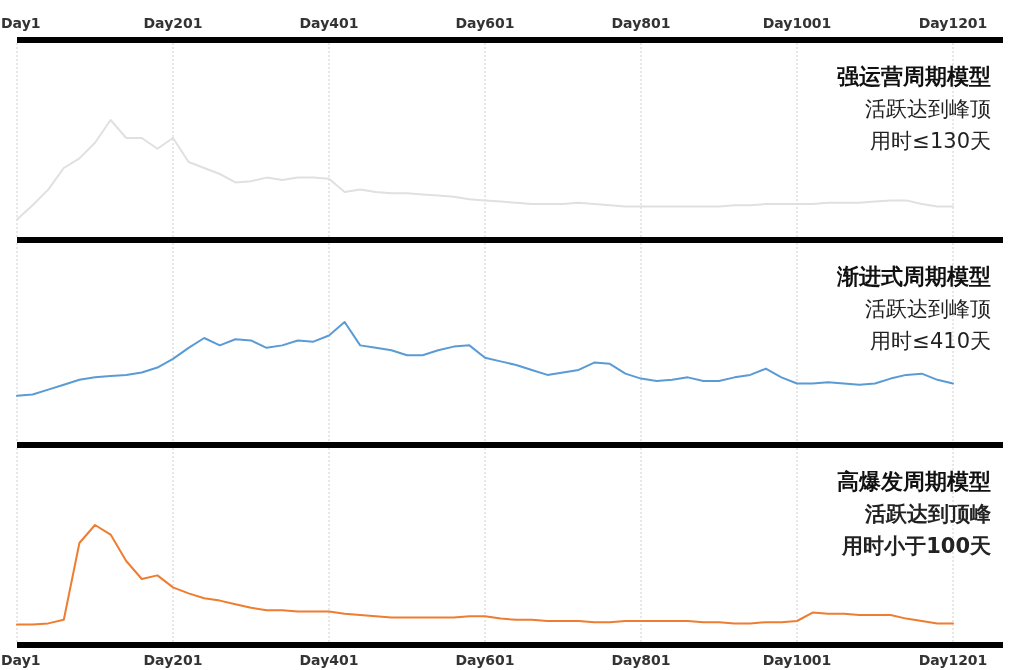 Image resolution: width=1011 pixels, height=670 pixels. I want to click on annotation: 用时≤130天, so click(930, 141).